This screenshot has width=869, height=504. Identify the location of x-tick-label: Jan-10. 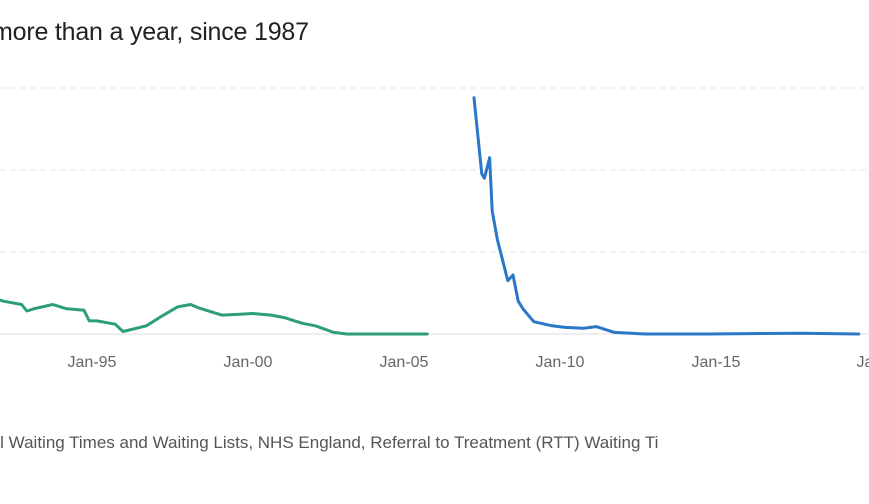
(560, 362).